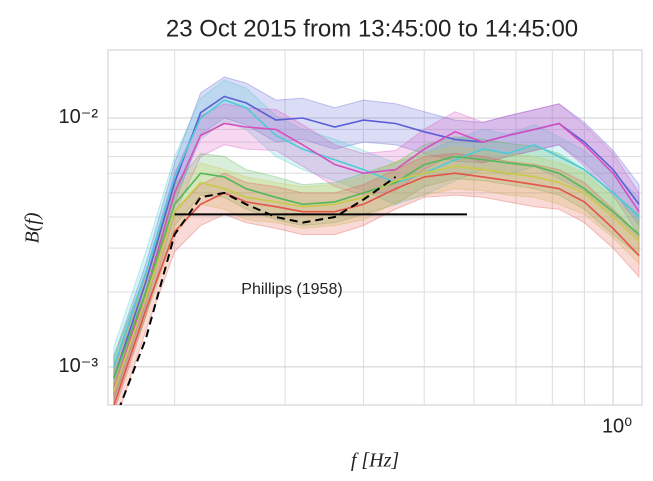 The width and height of the screenshot is (653, 481). I want to click on x-tick-label: 10⁰, so click(617, 426).